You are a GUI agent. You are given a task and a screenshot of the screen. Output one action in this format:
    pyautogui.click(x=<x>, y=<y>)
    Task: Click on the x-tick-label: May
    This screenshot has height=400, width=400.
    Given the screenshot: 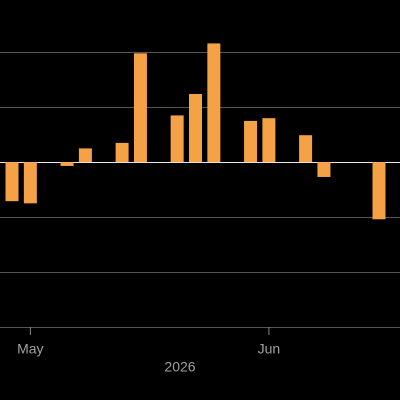 What is the action you would take?
    pyautogui.click(x=30, y=349)
    